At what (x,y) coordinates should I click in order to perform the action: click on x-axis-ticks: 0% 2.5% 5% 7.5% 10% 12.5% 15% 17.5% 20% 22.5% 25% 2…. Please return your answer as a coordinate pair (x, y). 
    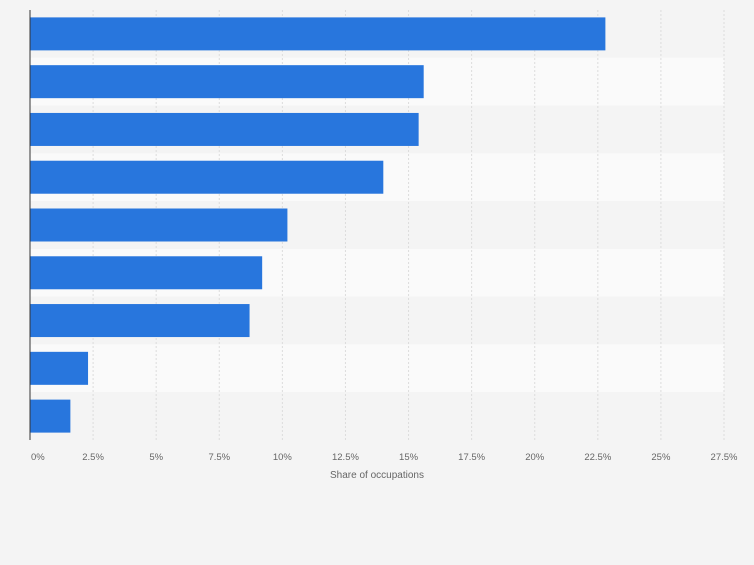
    Looking at the image, I should click on (384, 457).